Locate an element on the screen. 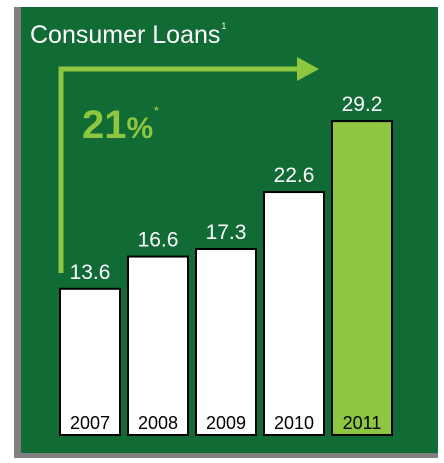  value-label-2007: 13.6 is located at coordinates (90, 272).